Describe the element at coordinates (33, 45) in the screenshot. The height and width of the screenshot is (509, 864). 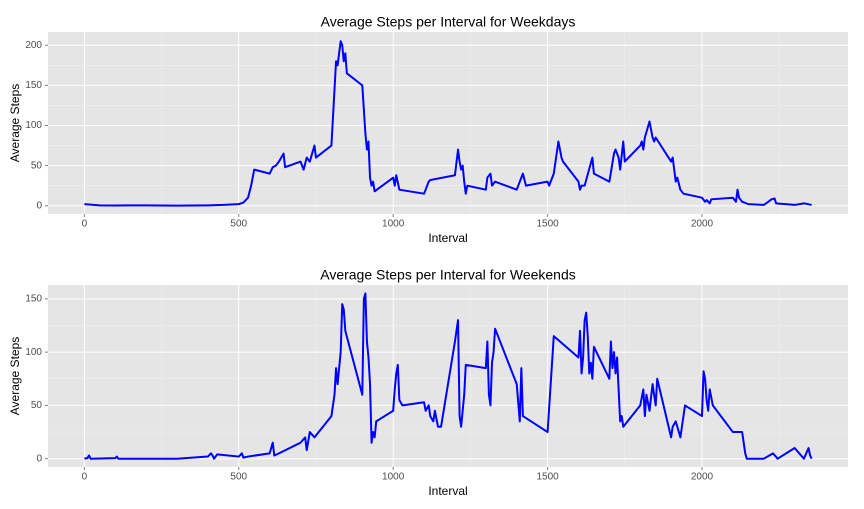
I see `y-tick-label: 200` at that location.